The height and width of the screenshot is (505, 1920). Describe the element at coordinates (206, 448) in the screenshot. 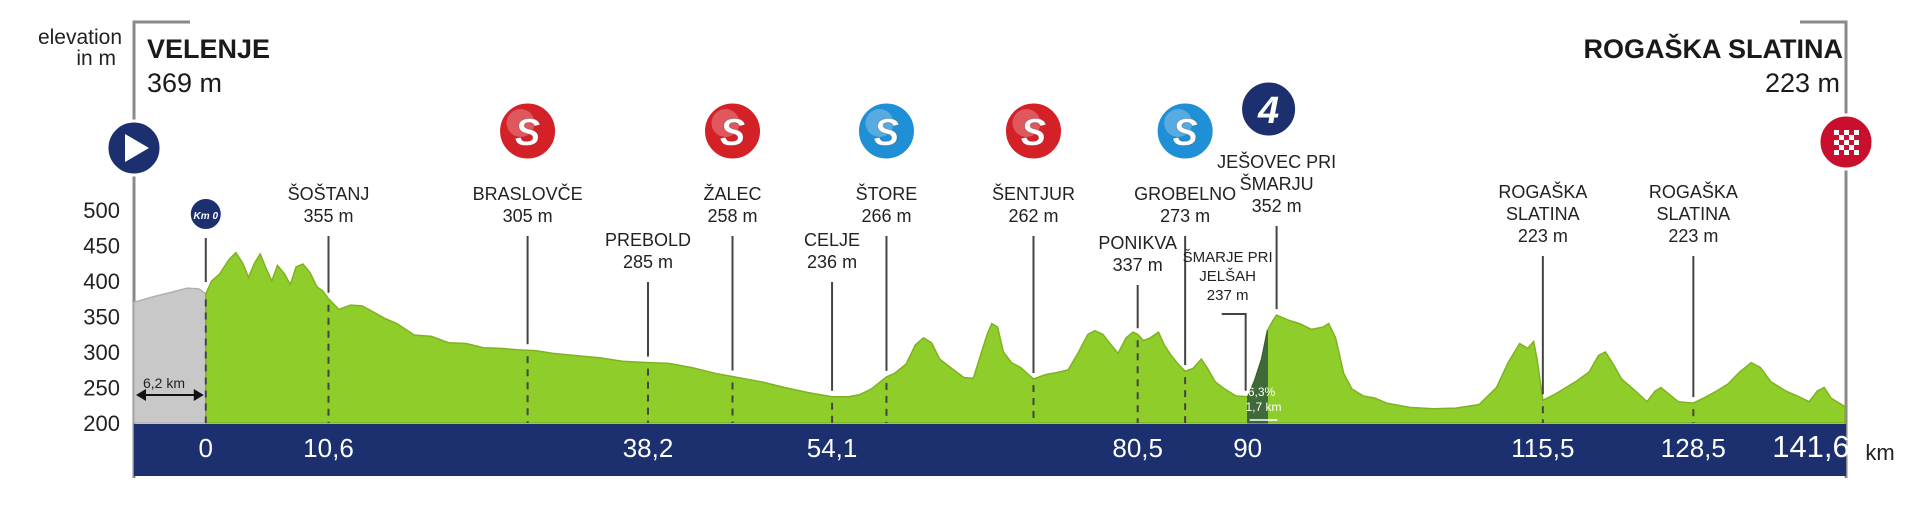

I see `x-tick-label: 0` at that location.